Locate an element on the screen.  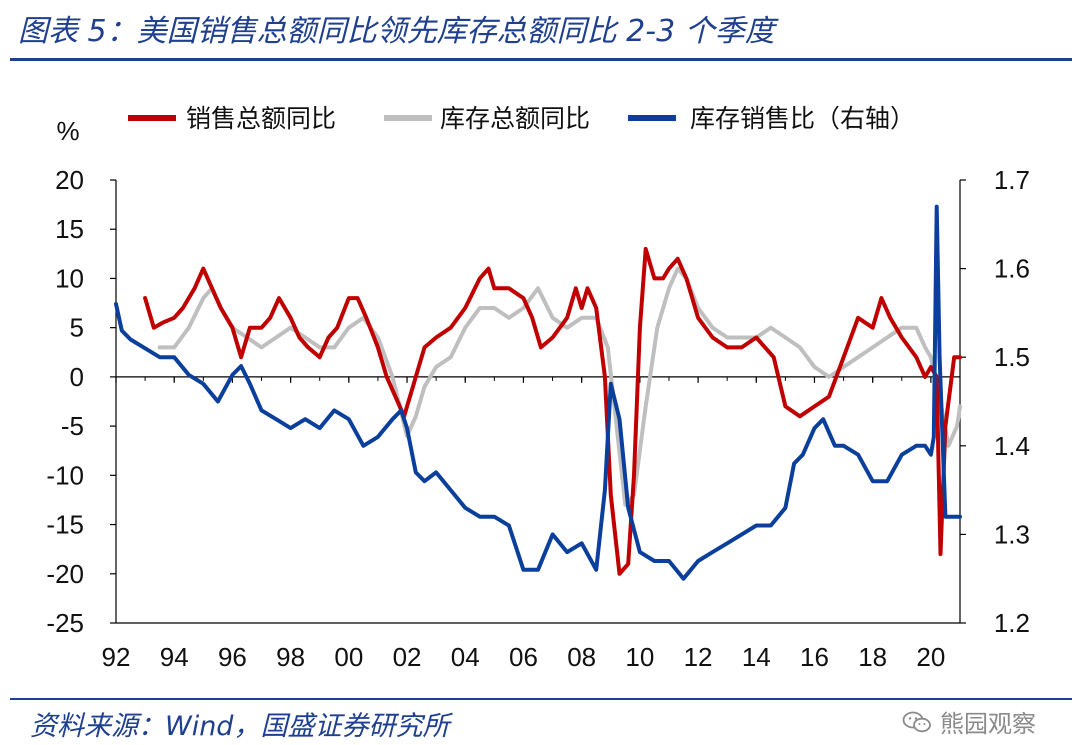
legend-label-2: 库存总额同比 is located at coordinates (515, 118).